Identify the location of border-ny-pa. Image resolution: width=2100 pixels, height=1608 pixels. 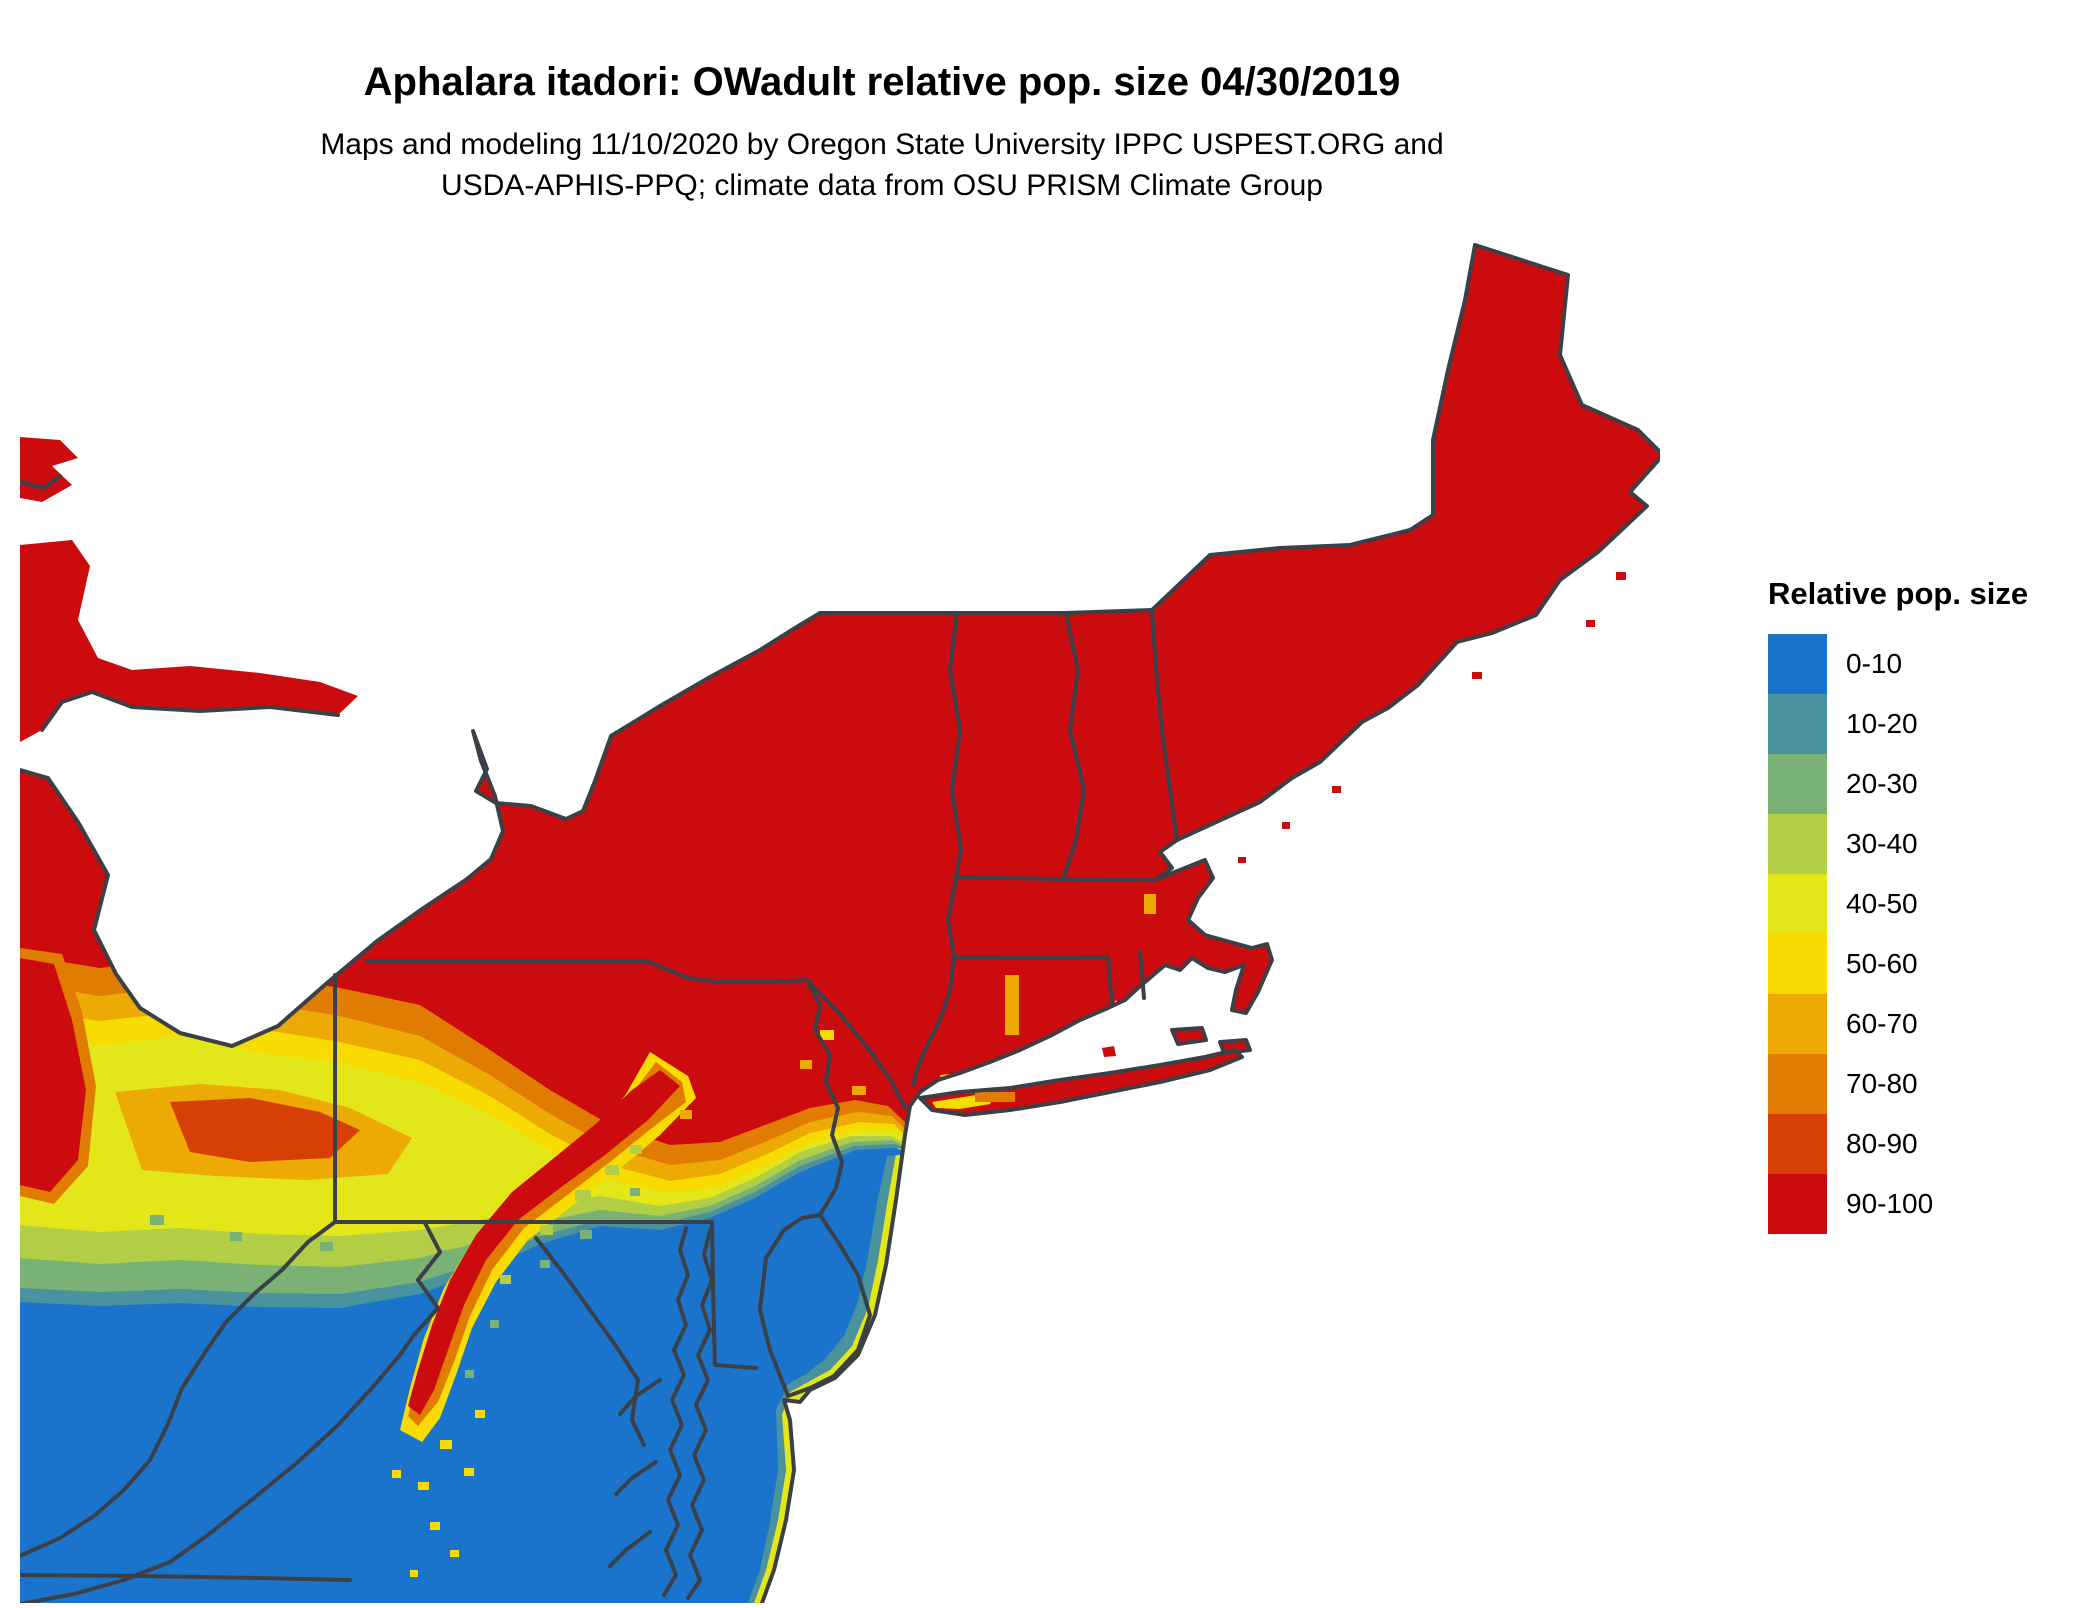
(587, 971).